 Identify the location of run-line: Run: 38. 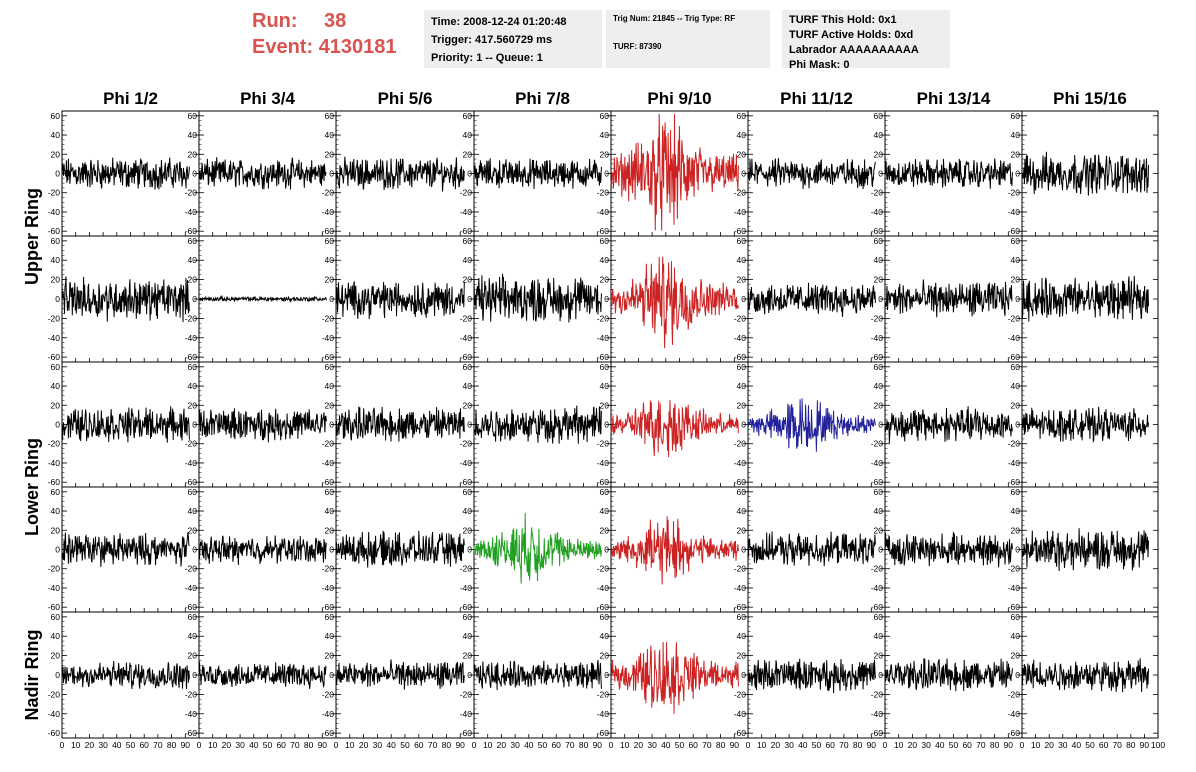
(324, 21).